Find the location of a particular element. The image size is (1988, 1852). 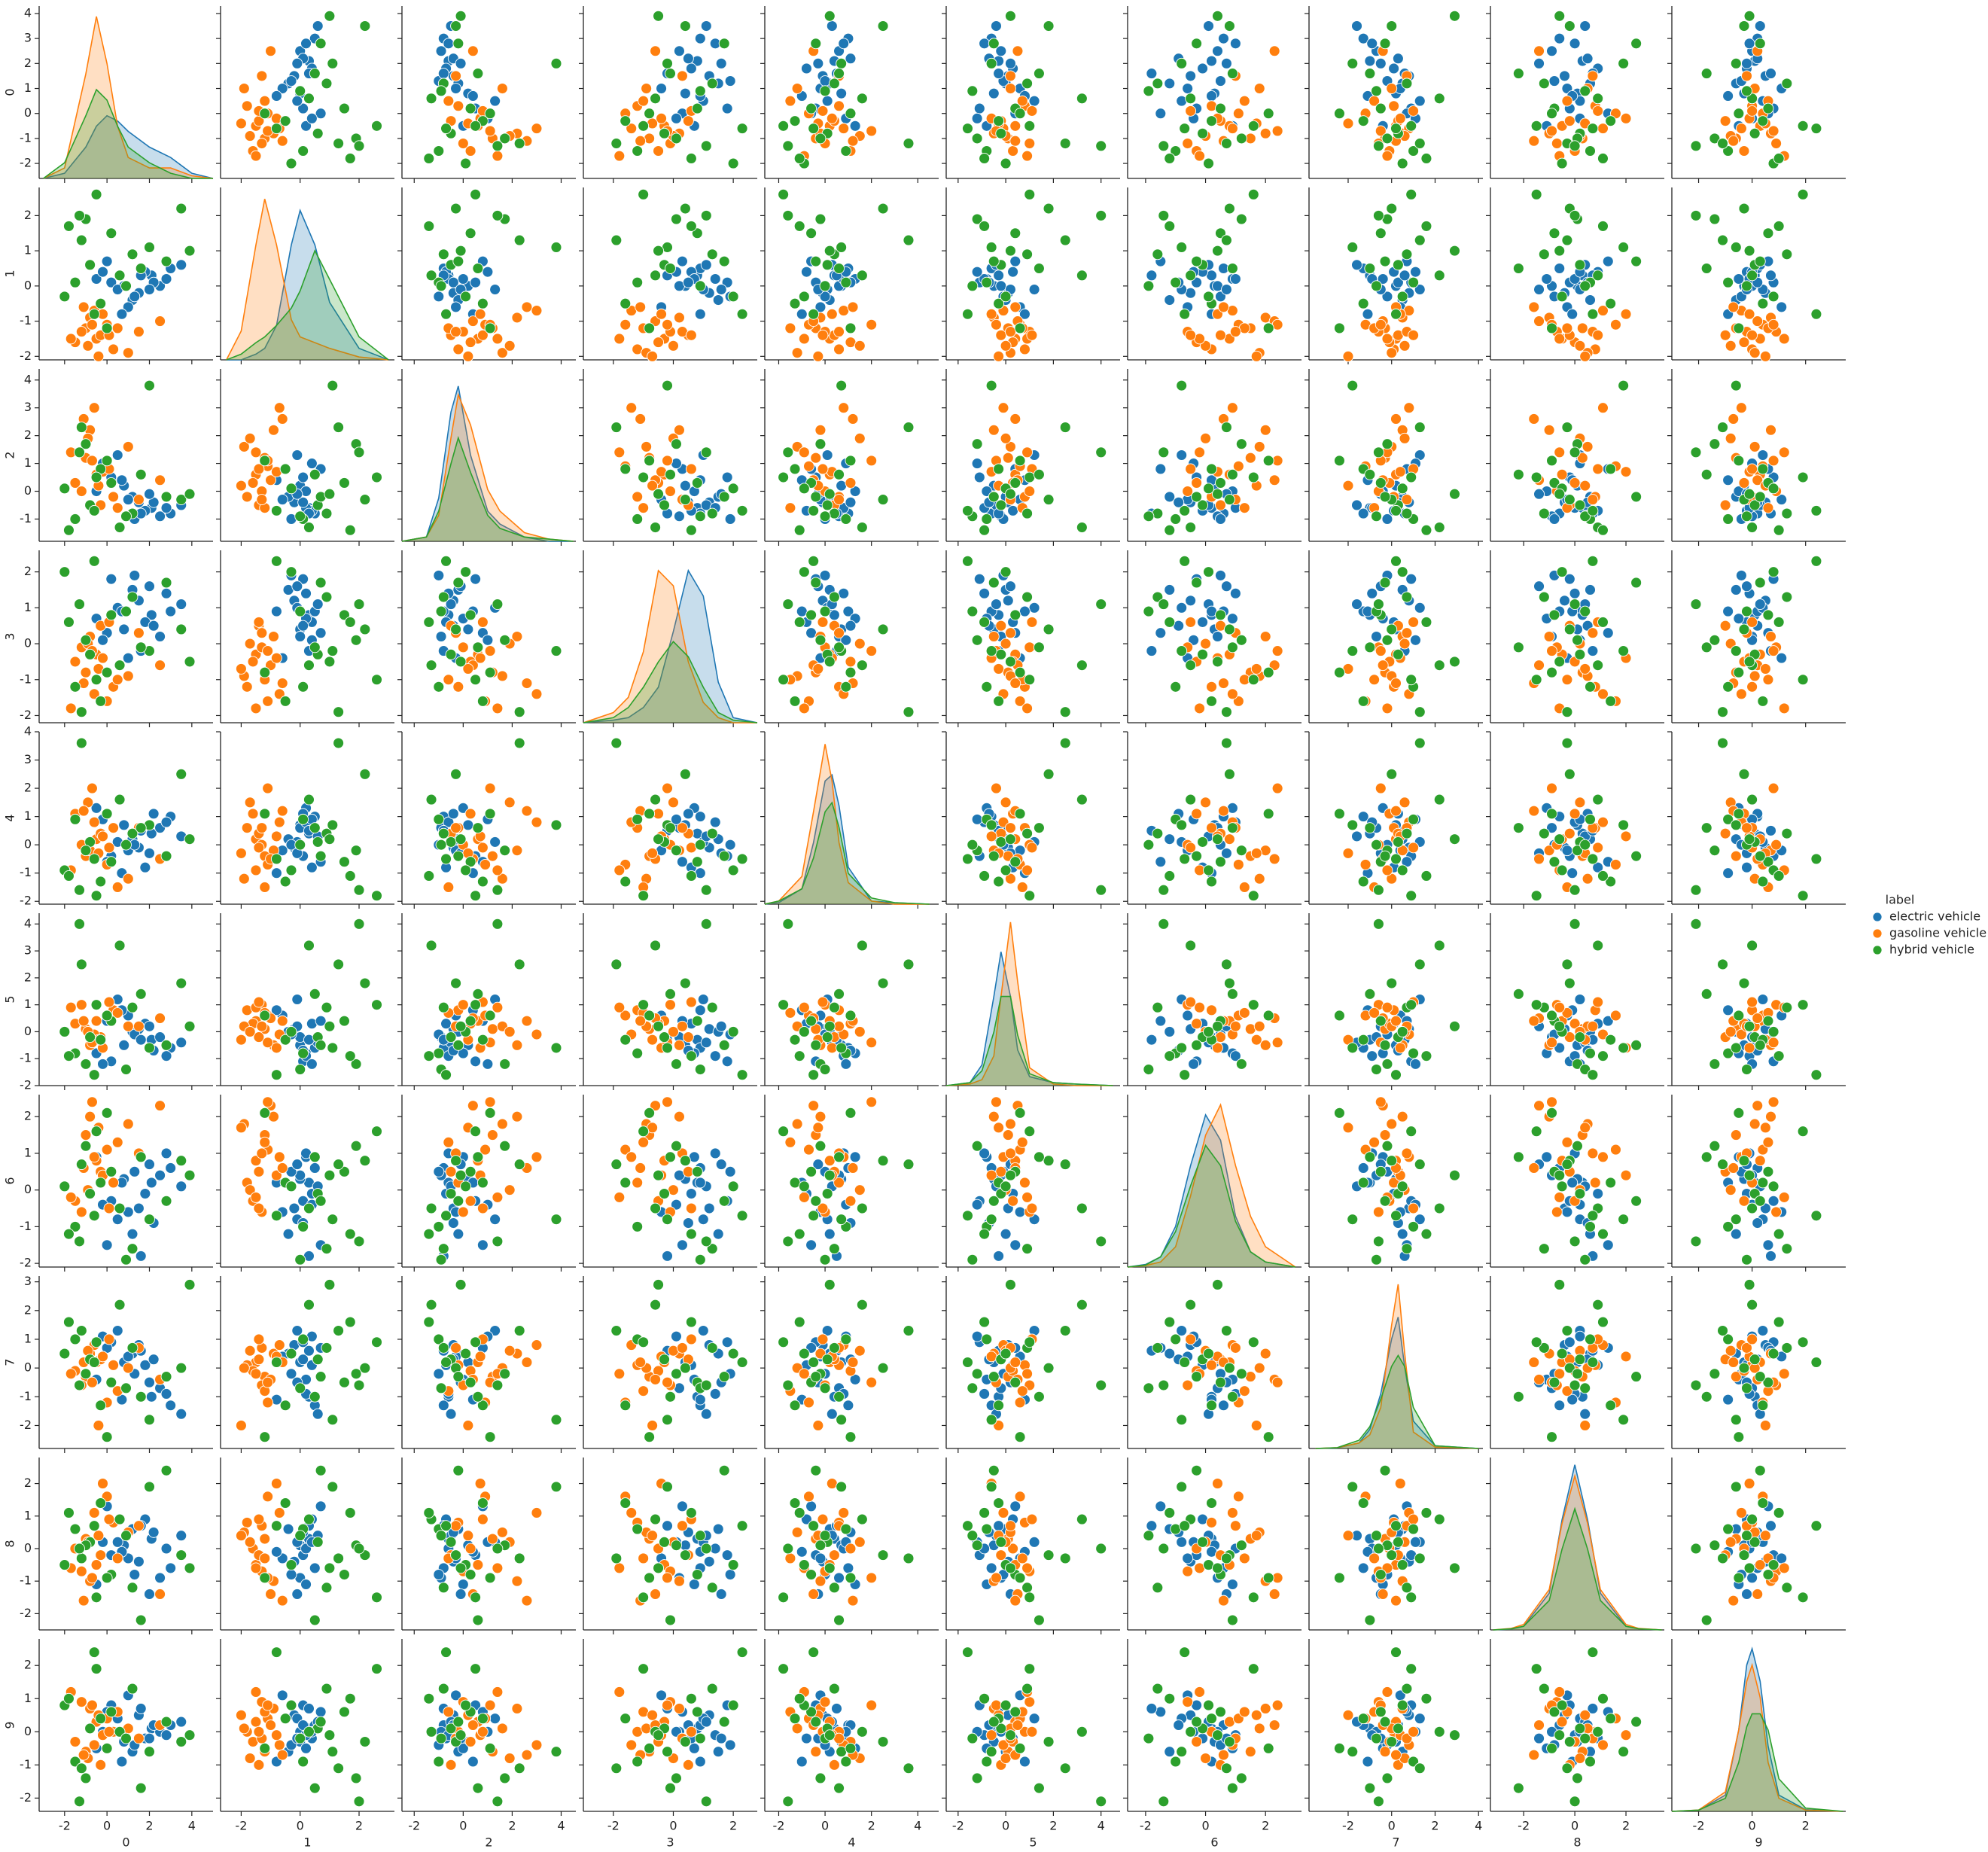

y-tick-label: 1 is located at coordinates (28, 1004).